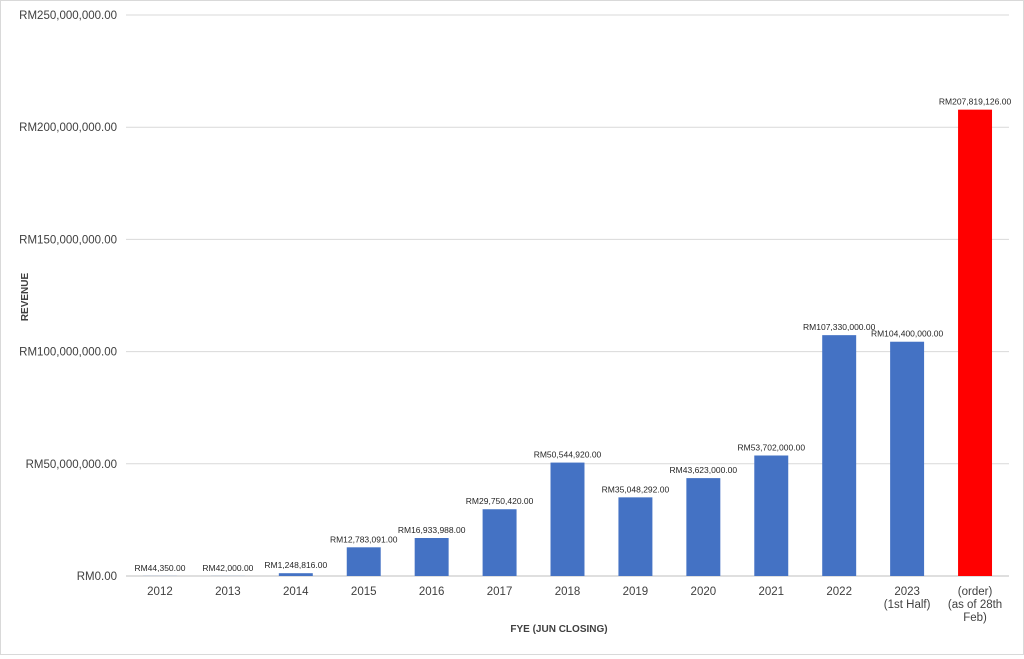  I want to click on data-label: RM44,350.00, so click(159, 568).